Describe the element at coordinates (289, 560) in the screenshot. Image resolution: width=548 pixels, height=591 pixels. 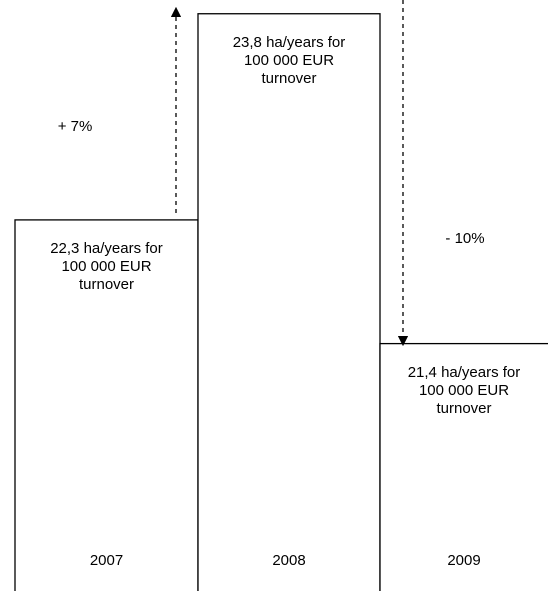
I see `x-tick-label: 2008` at that location.